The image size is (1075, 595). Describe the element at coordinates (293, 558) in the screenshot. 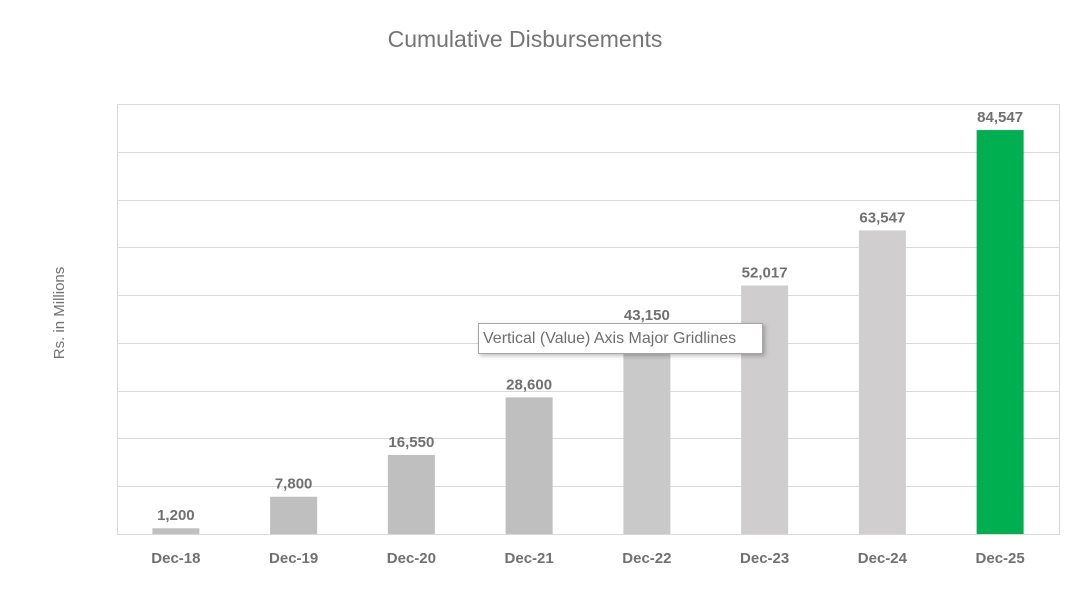

I see `x-tick-label: Dec-19` at that location.